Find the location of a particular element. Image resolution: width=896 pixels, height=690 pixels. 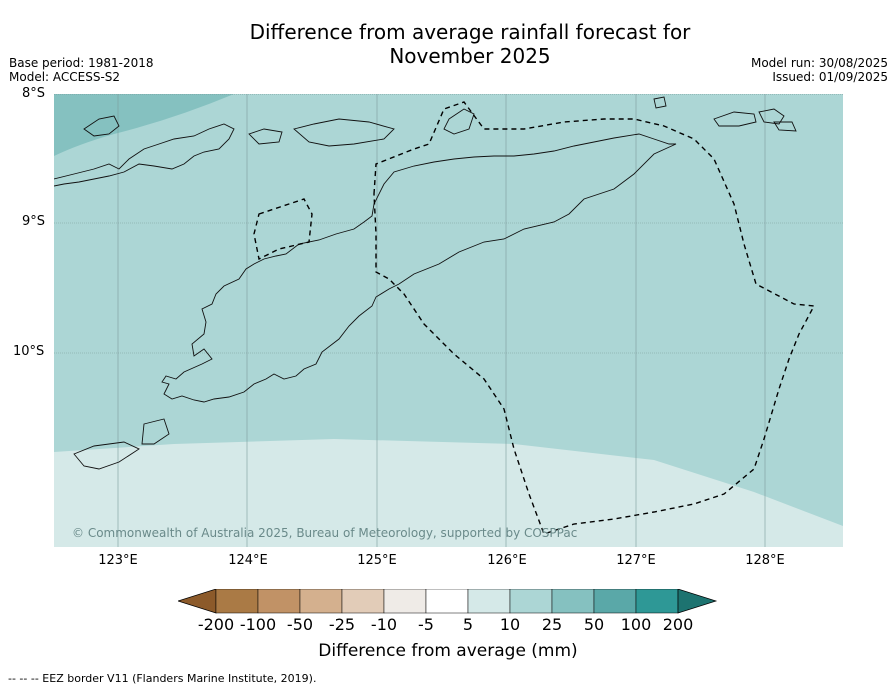

lon-label-125e: 125°E is located at coordinates (377, 560).